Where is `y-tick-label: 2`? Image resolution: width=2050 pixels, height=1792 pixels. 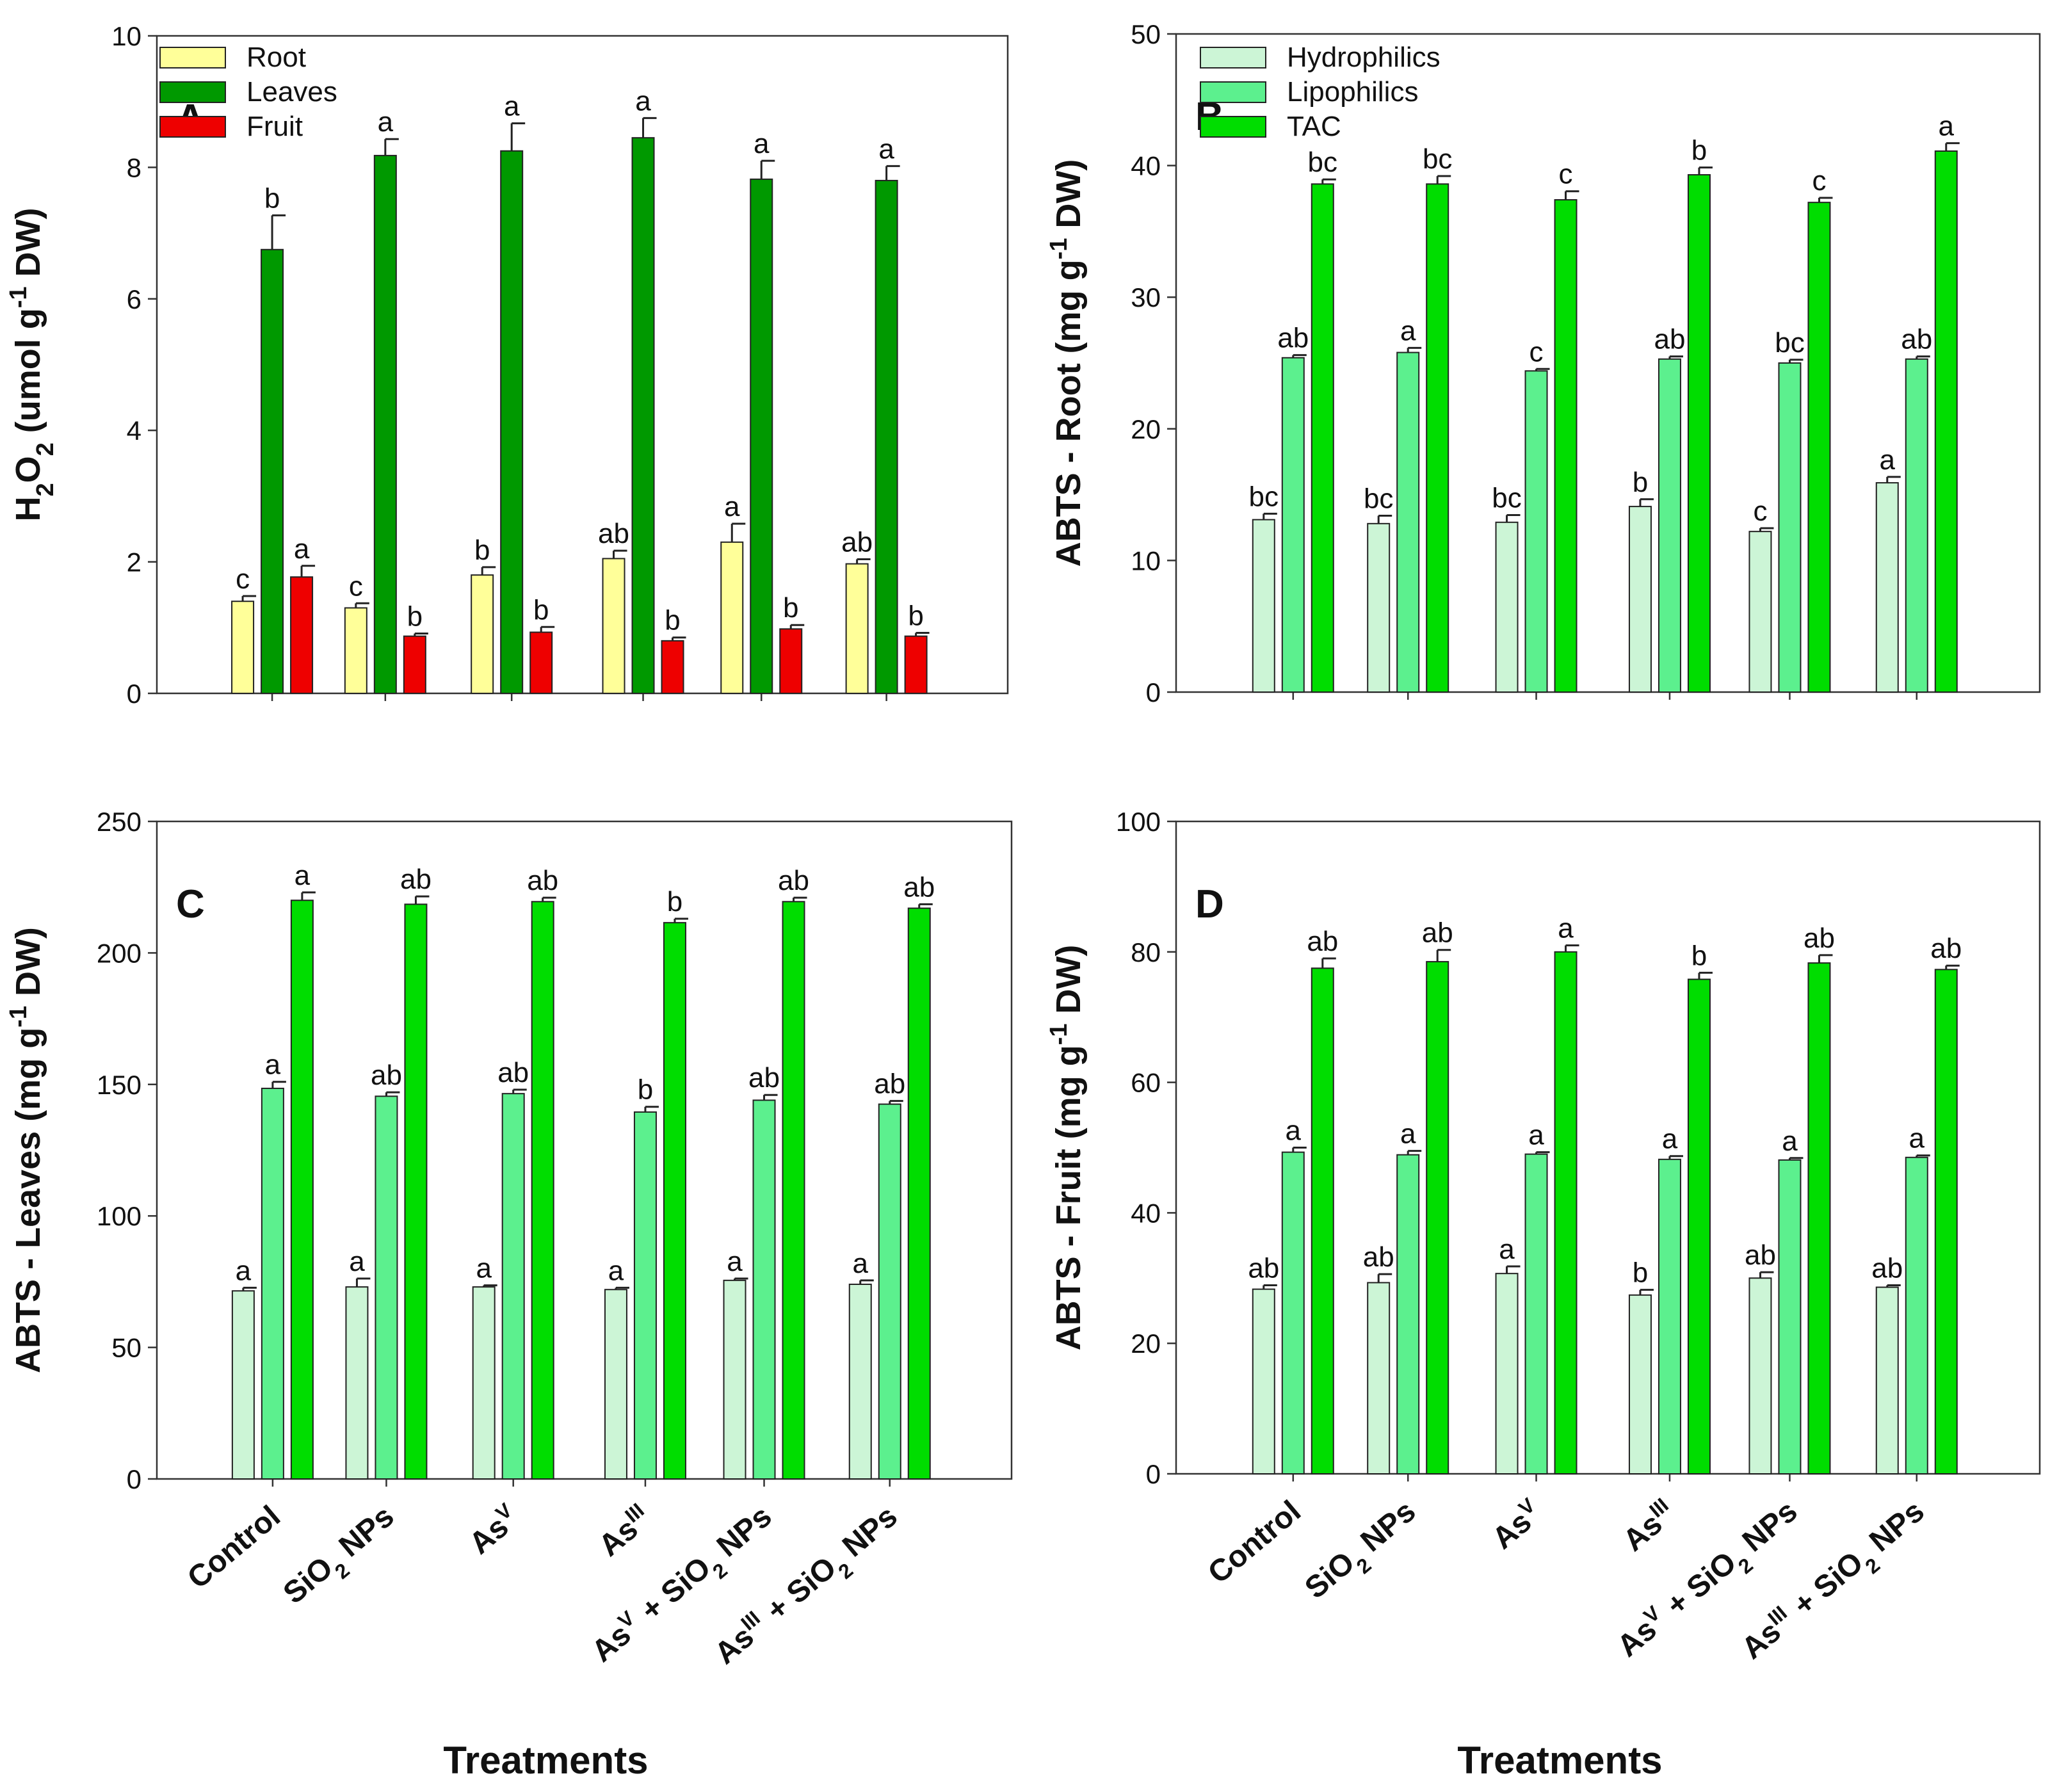 y-tick-label: 2 is located at coordinates (134, 562).